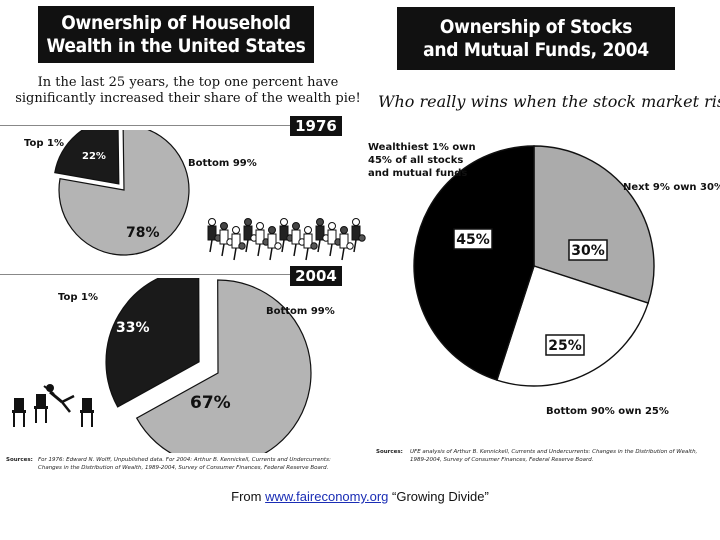 This screenshot has height=540, width=720. I want to click on chairs-illustration, so click(53, 405).